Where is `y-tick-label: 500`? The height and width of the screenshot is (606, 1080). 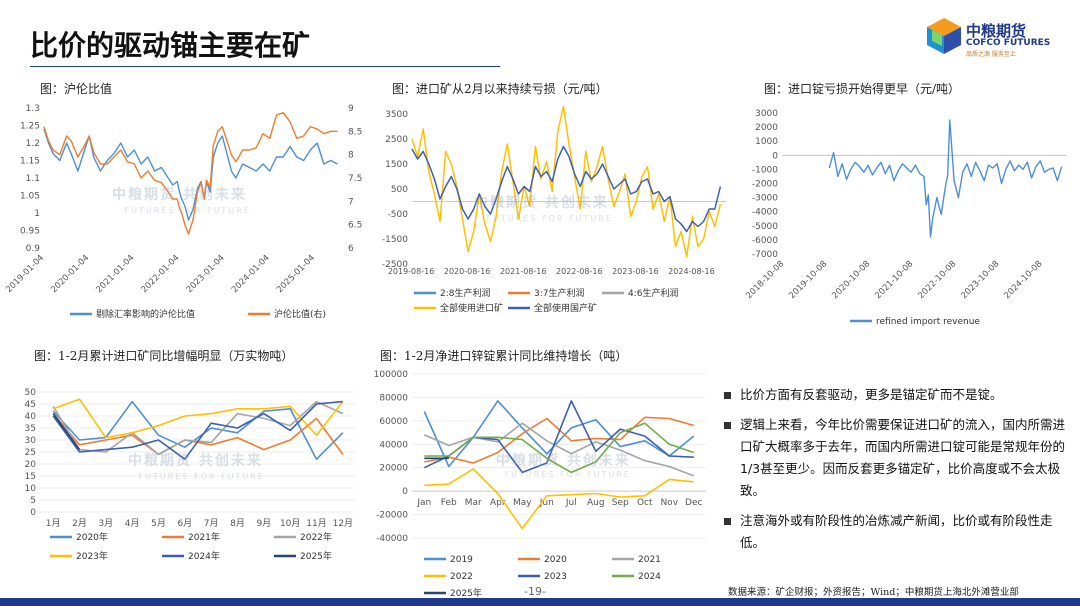 y-tick-label: 500 is located at coordinates (399, 190).